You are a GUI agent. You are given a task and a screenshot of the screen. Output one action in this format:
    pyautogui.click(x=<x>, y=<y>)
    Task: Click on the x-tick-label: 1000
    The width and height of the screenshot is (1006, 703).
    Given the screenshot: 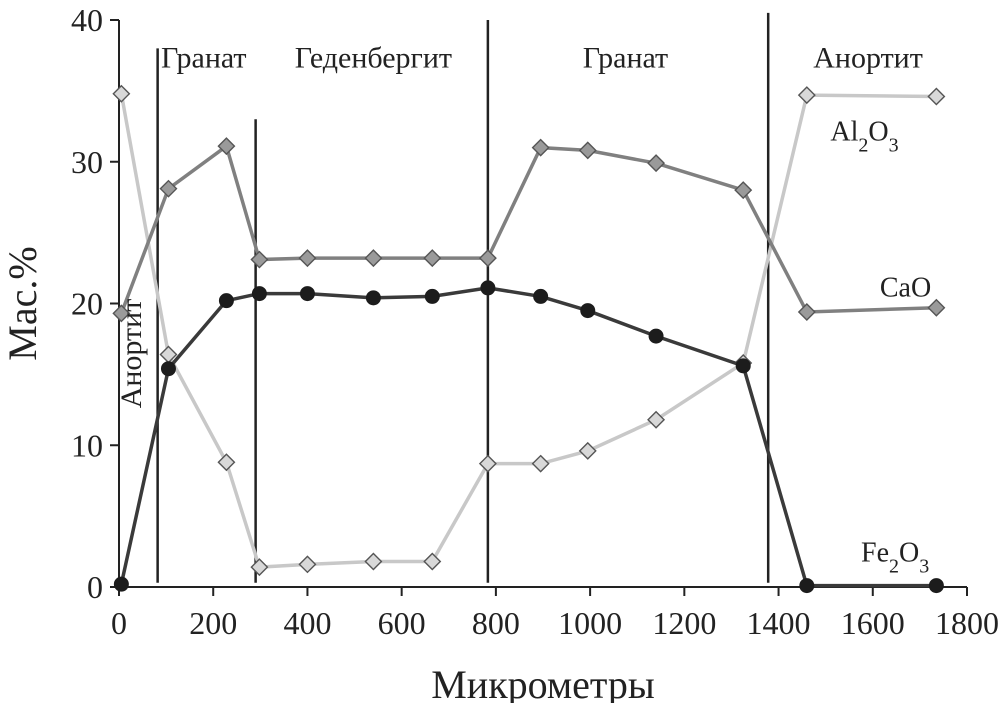 What is the action you would take?
    pyautogui.click(x=590, y=623)
    